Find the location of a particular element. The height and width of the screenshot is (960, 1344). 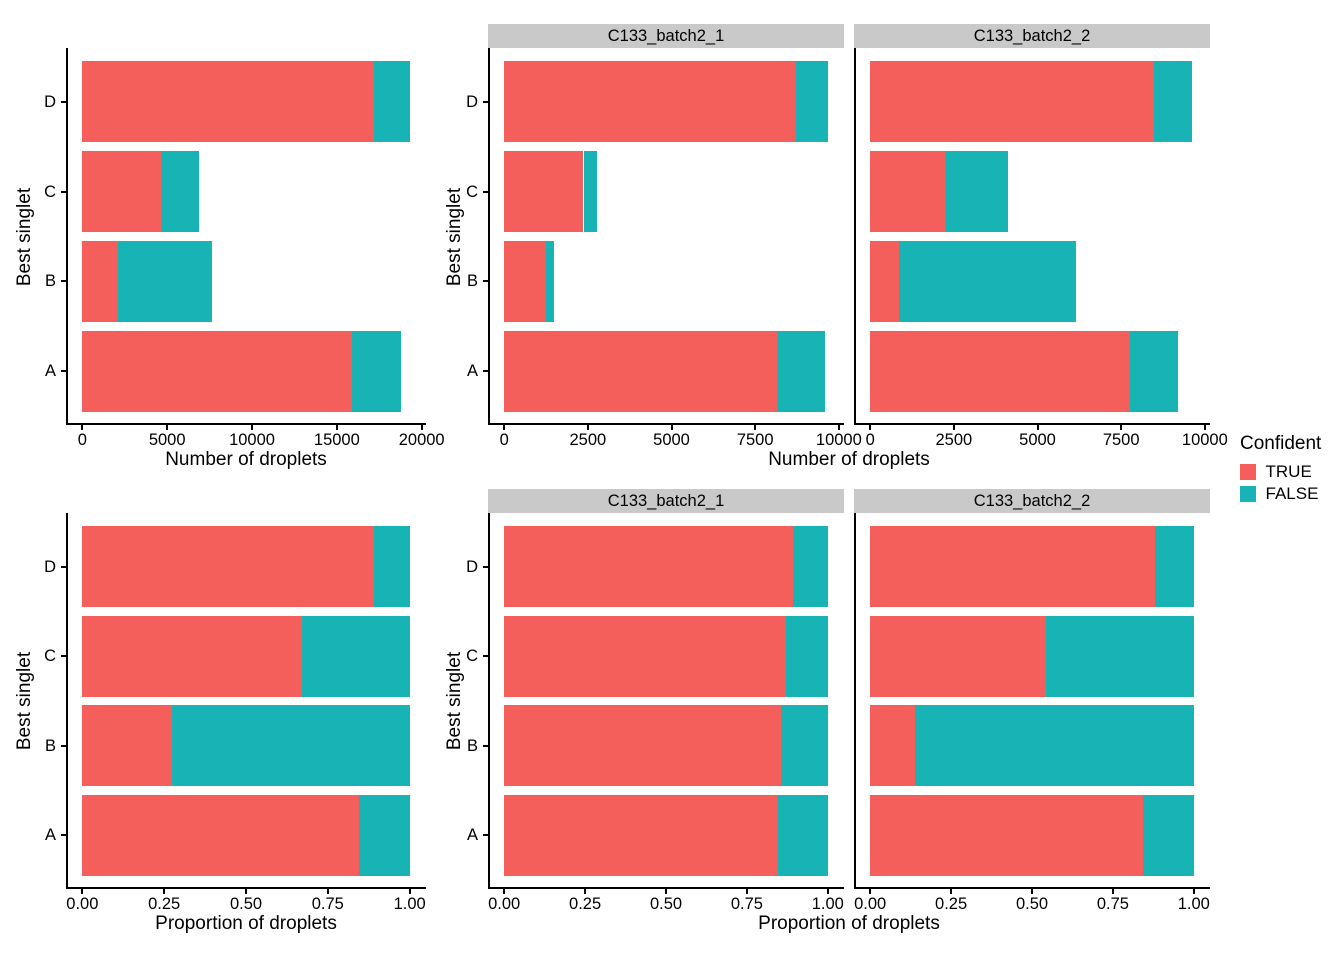

facet-strip: C133_batch2_2 is located at coordinates (1032, 36).